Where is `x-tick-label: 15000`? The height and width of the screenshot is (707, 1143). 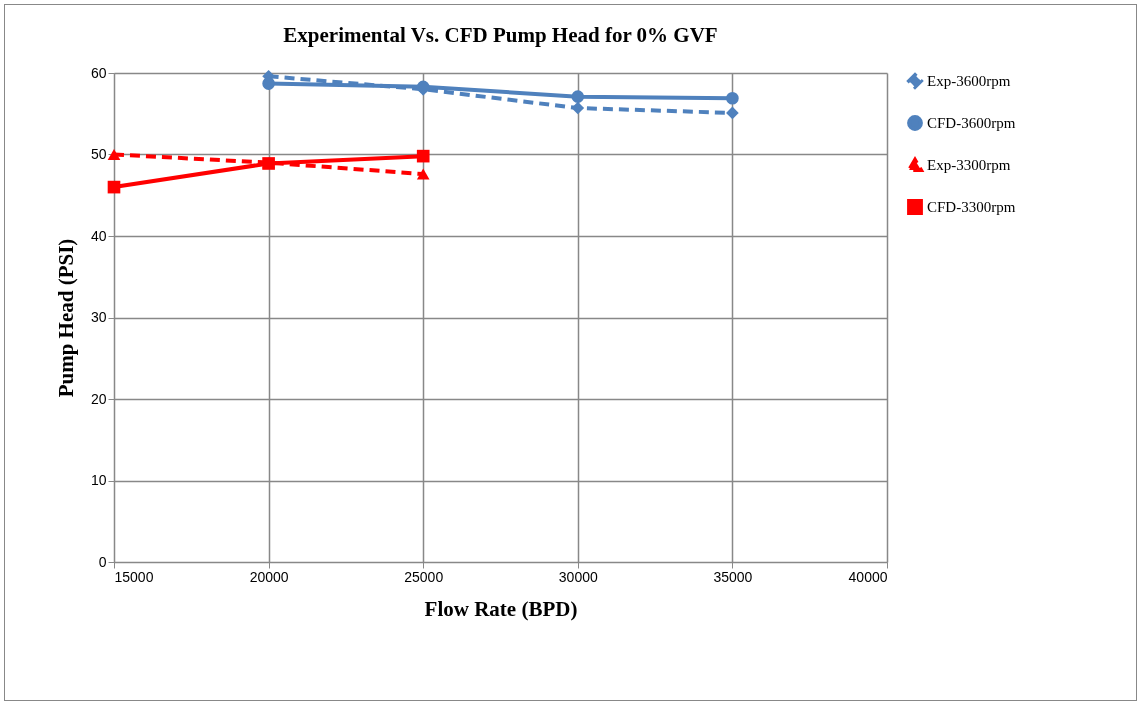 x-tick-label: 15000 is located at coordinates (134, 576).